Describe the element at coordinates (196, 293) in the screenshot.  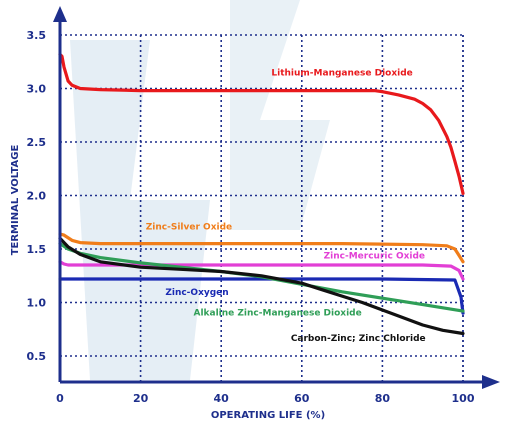
I see `series-label-3: Zinc-Oxygen` at that location.